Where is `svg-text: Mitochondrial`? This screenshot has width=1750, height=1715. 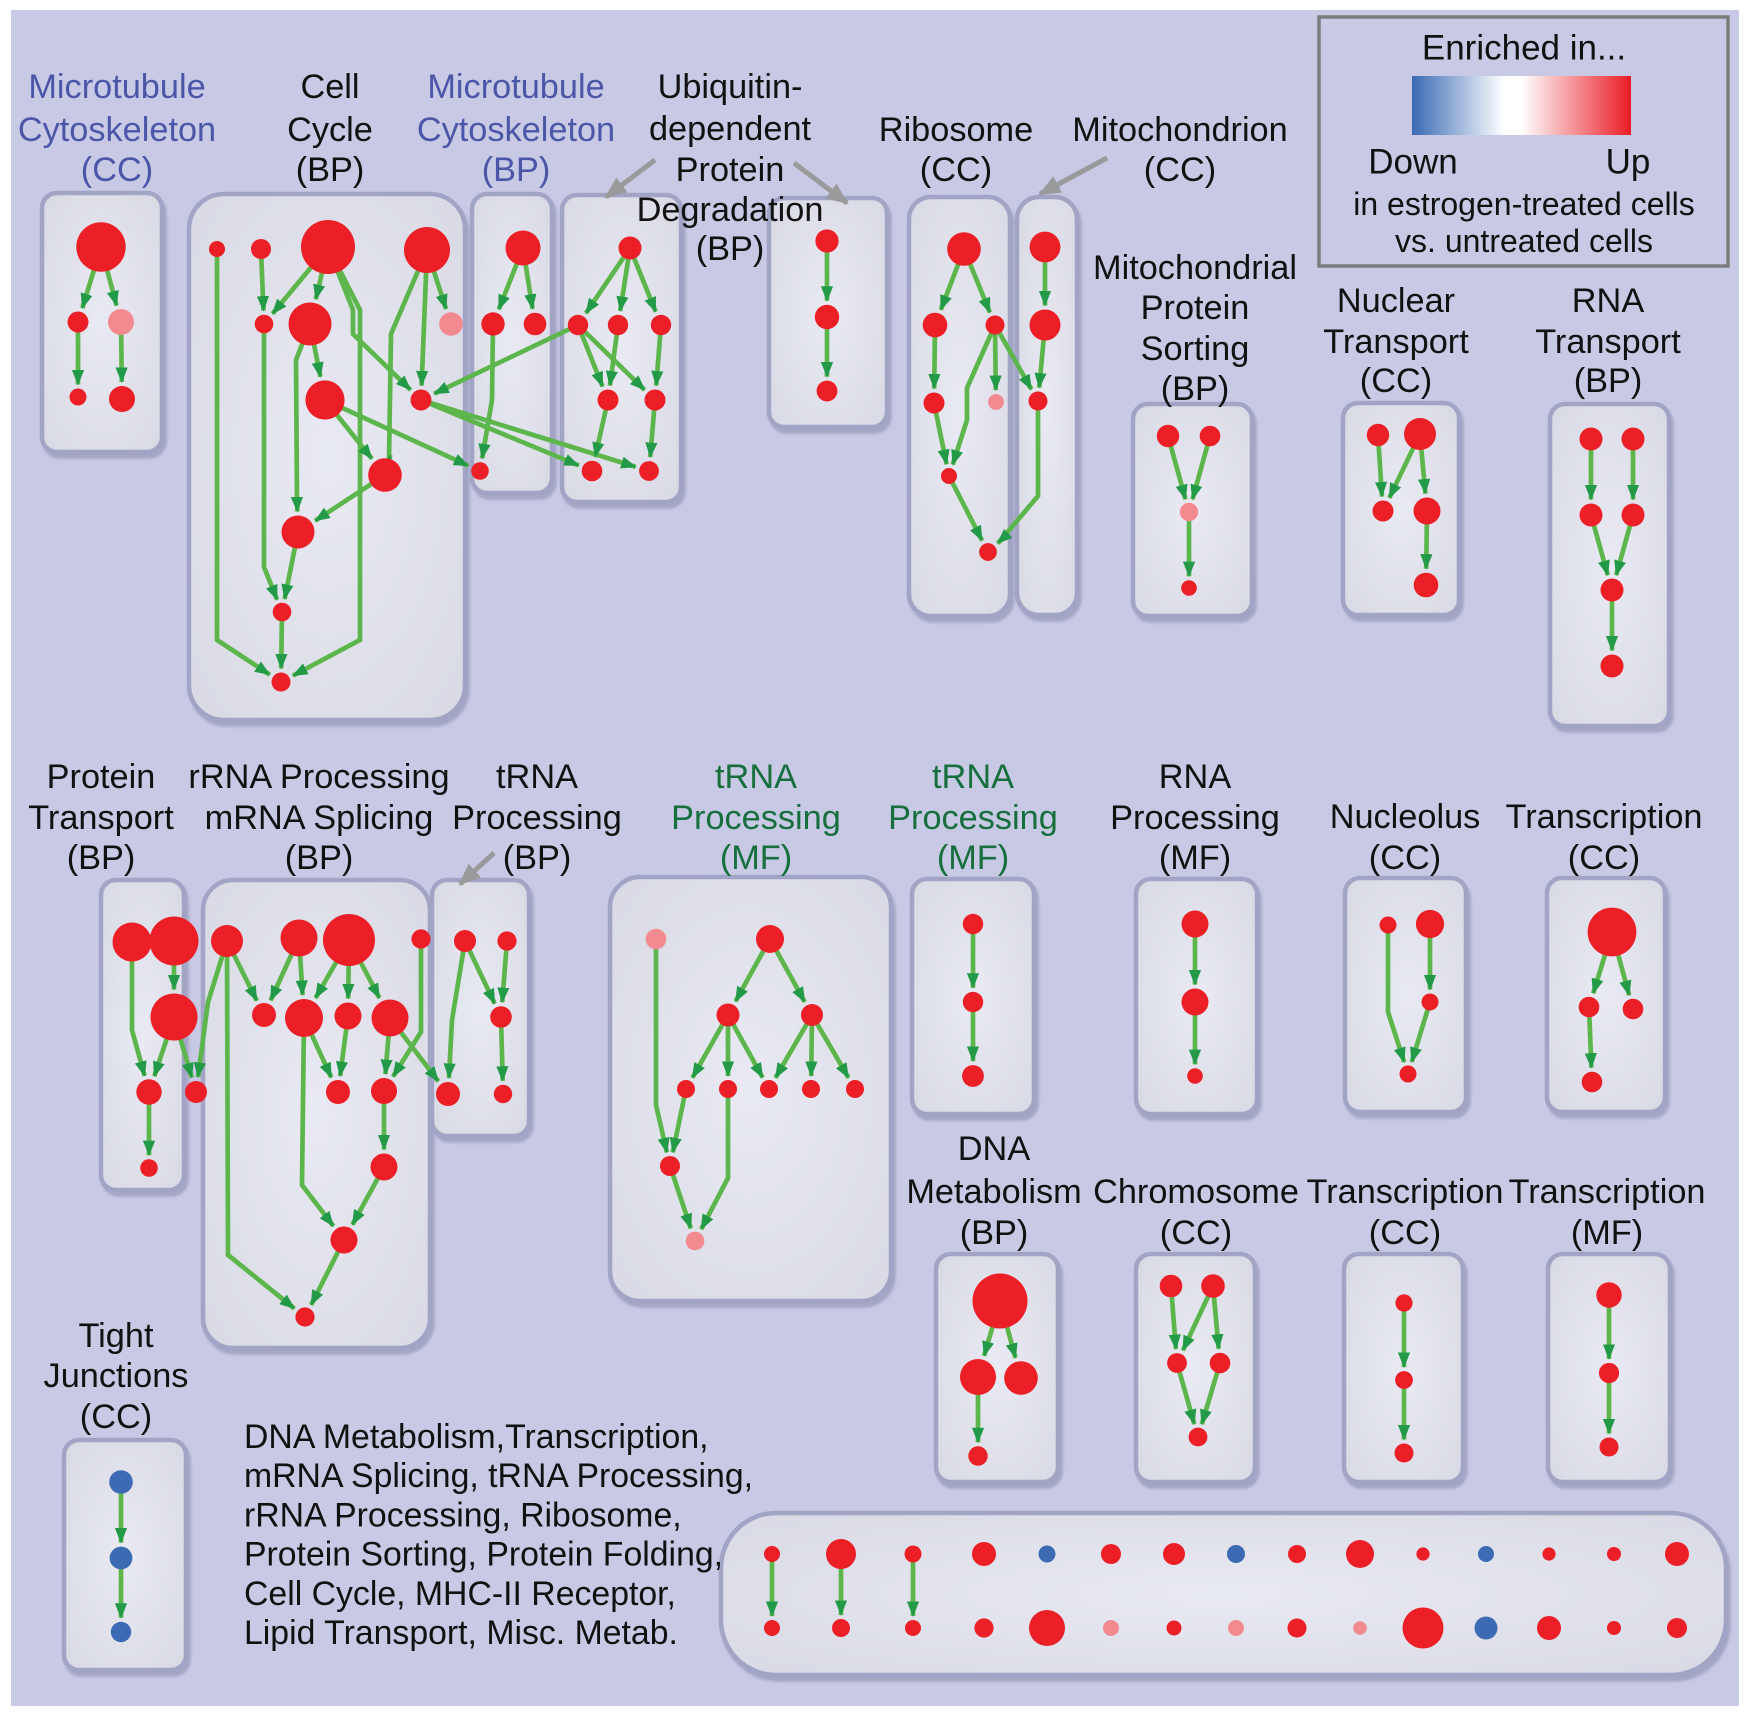
svg-text: Mitochondrial is located at coordinates (1195, 268).